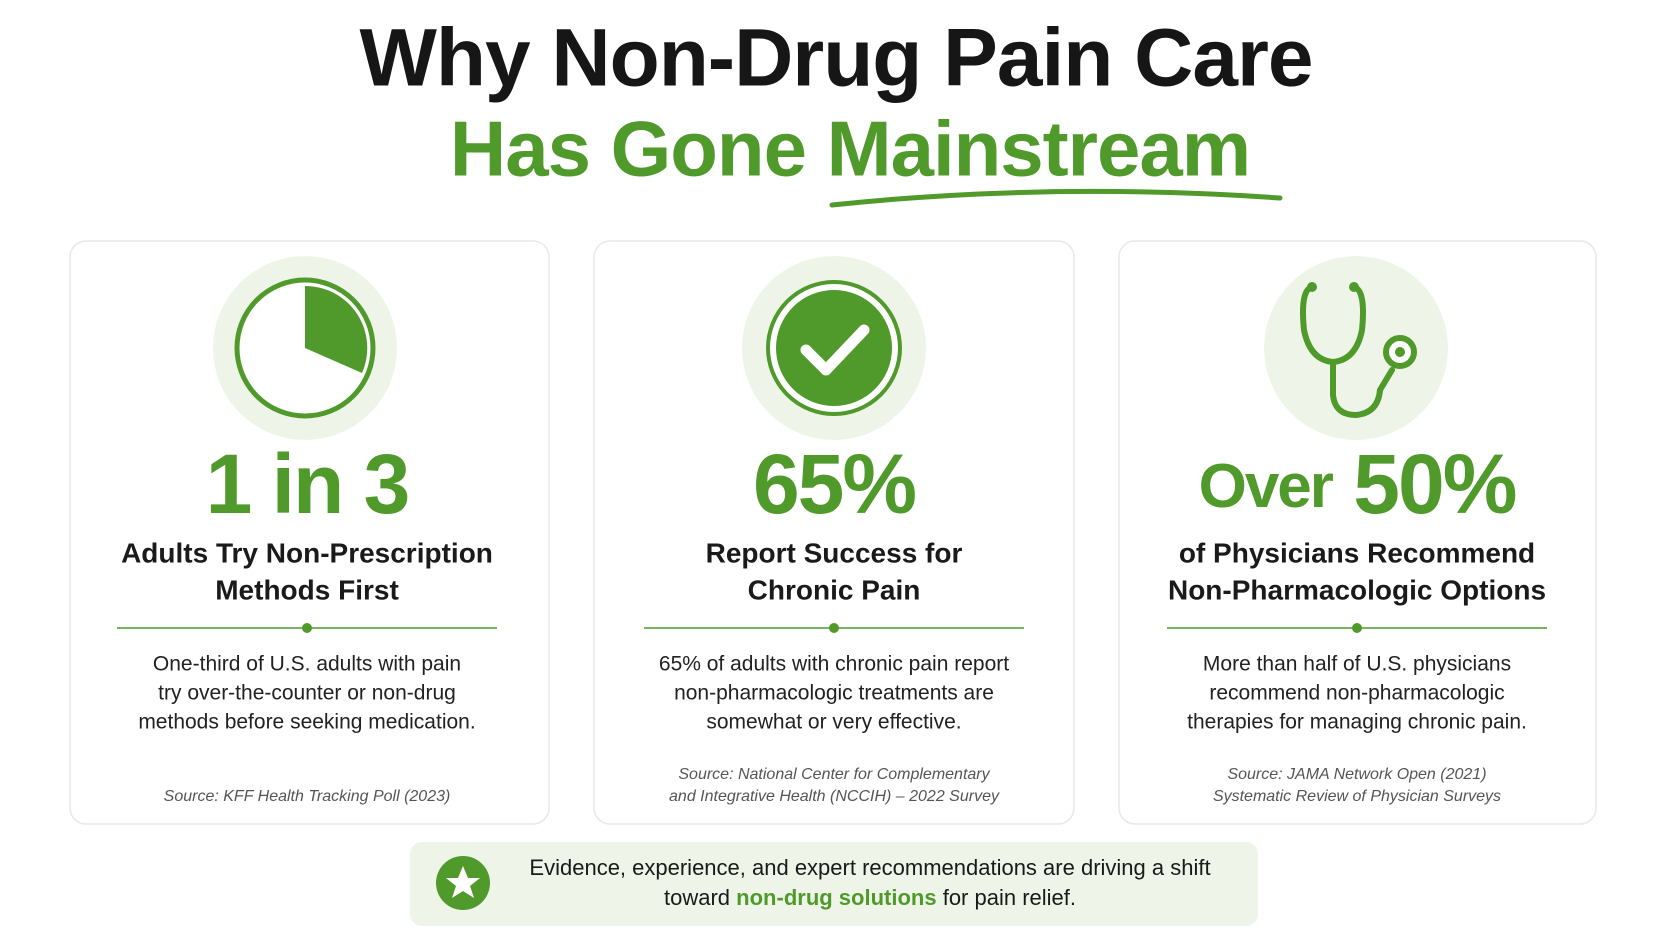  Describe the element at coordinates (834, 589) in the screenshot. I see `card-headline: Chronic Pain` at that location.